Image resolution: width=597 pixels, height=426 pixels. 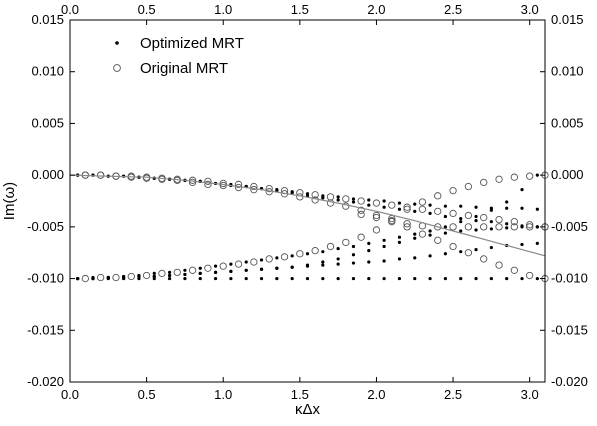 What do you see at coordinates (192, 43) in the screenshot?
I see `legend-label: Optimized MRT` at bounding box center [192, 43].